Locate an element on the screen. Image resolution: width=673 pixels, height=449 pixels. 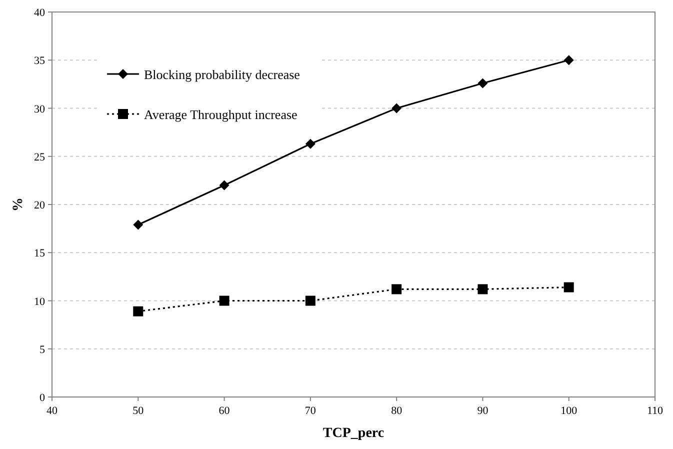
y-tick-label: 5 is located at coordinates (43, 350).